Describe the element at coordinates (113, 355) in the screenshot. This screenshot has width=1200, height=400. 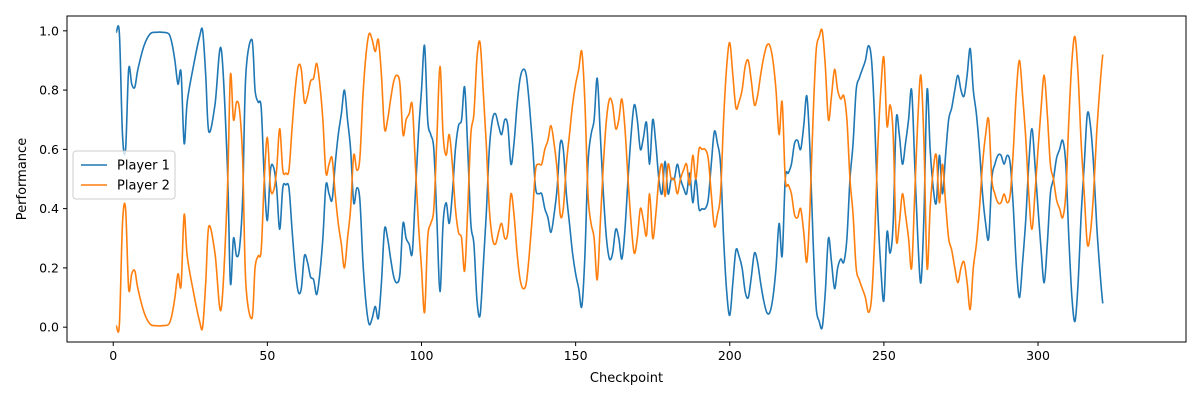
I see `x-tick-label: 0` at that location.